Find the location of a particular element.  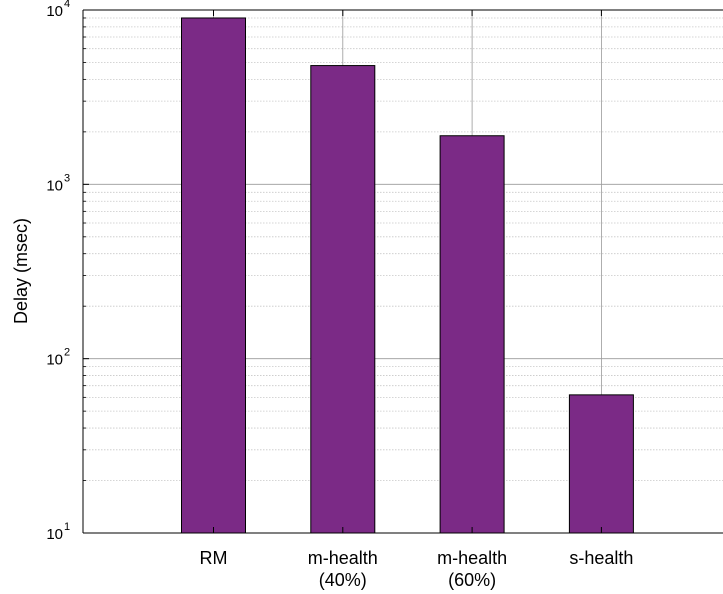

x-tick-label: RM is located at coordinates (214, 558).